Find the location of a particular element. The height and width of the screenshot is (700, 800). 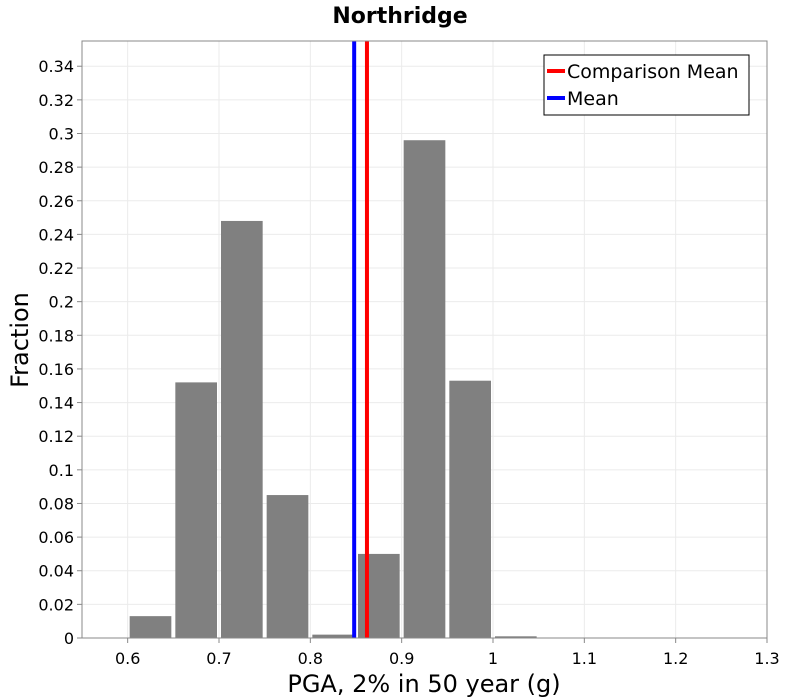

y-tick-label: 0.16 is located at coordinates (56, 369).